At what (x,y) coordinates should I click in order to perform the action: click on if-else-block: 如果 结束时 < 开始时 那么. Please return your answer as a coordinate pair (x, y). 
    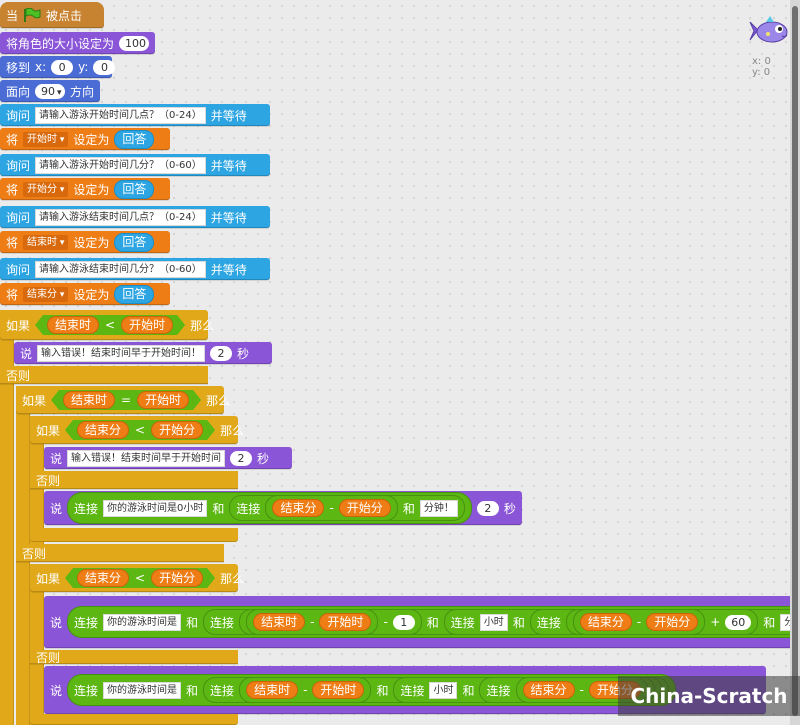
    Looking at the image, I should click on (107, 325).